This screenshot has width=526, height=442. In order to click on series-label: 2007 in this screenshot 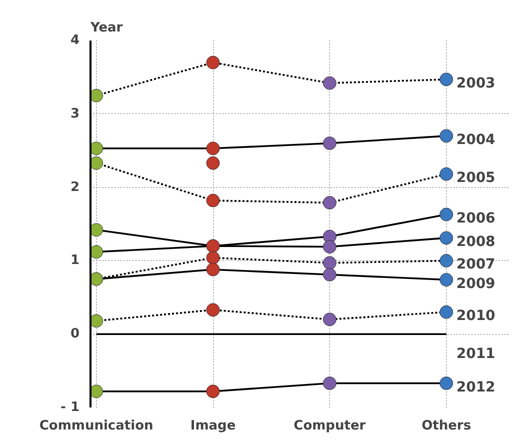, I will do `click(476, 264)`.